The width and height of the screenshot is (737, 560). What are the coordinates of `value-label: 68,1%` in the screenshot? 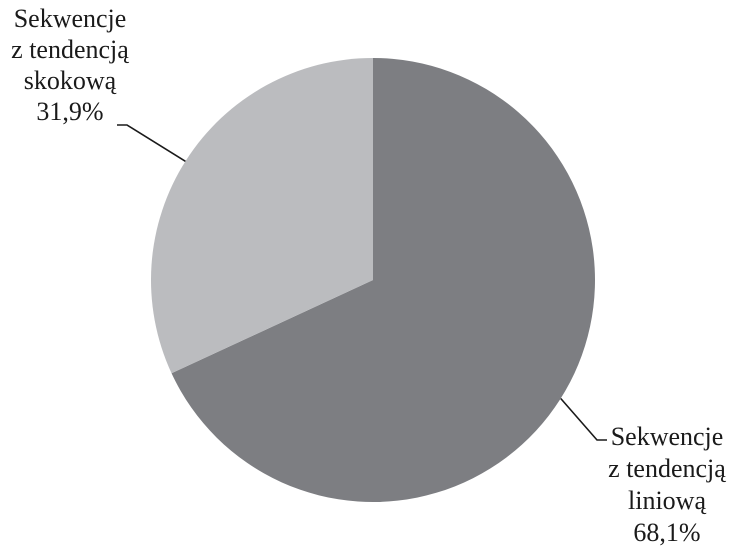 It's located at (666, 532).